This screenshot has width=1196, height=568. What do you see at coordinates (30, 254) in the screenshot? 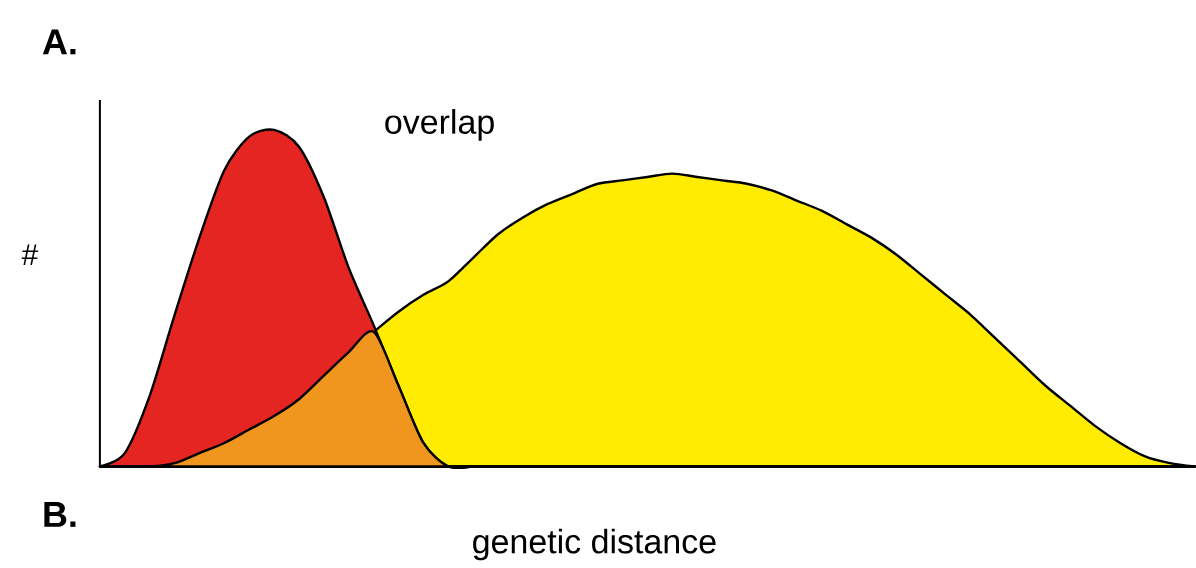
I see `y-axis-title: #` at bounding box center [30, 254].